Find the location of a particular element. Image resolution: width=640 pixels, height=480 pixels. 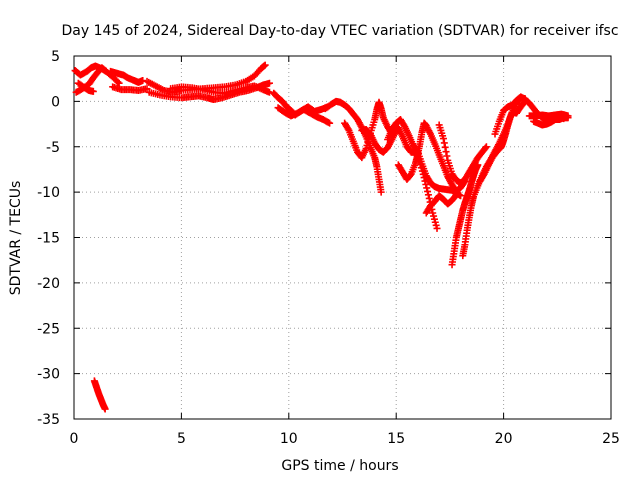

y-tick-label: -35 is located at coordinates (48, 420).